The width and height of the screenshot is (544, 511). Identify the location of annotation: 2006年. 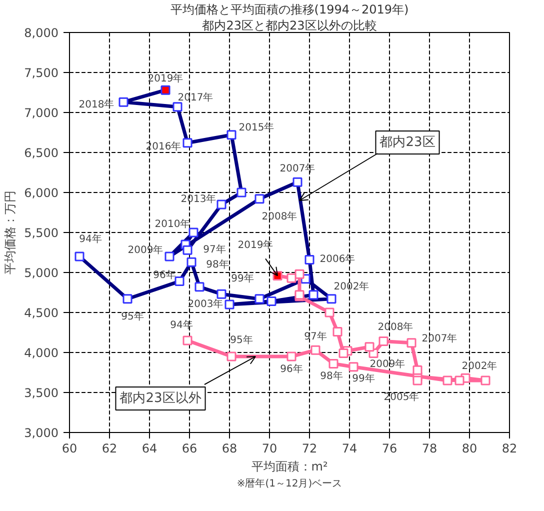
(338, 259).